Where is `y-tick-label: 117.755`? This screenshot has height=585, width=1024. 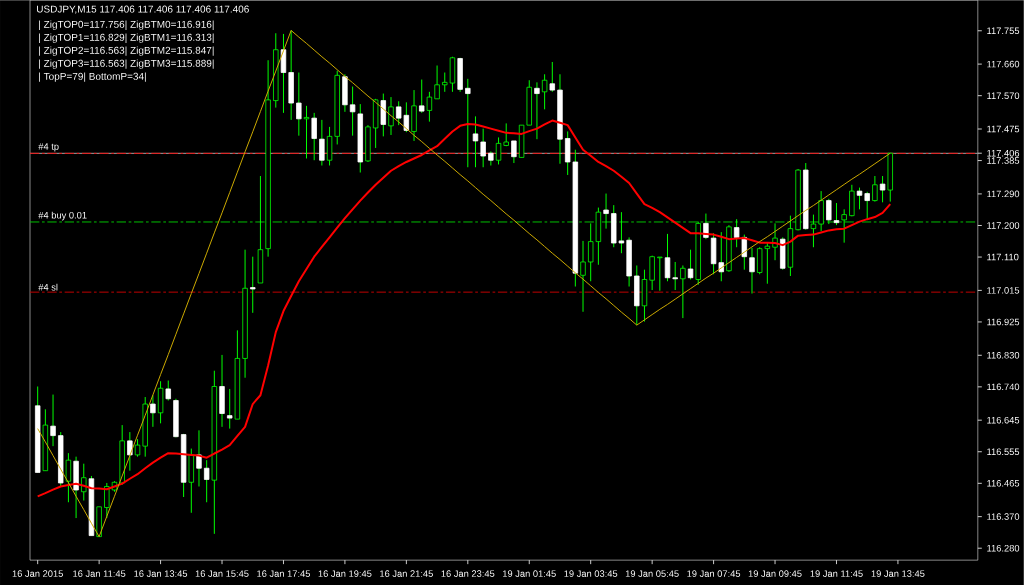
y-tick-label: 117.755 is located at coordinates (1003, 30).